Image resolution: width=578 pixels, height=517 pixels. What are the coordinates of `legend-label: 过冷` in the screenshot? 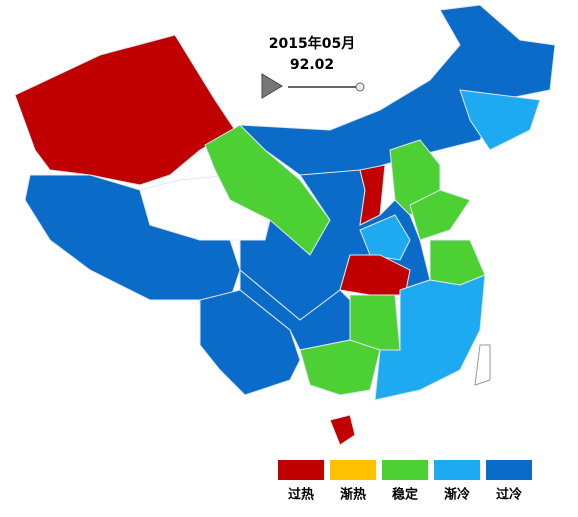 It's located at (509, 495).